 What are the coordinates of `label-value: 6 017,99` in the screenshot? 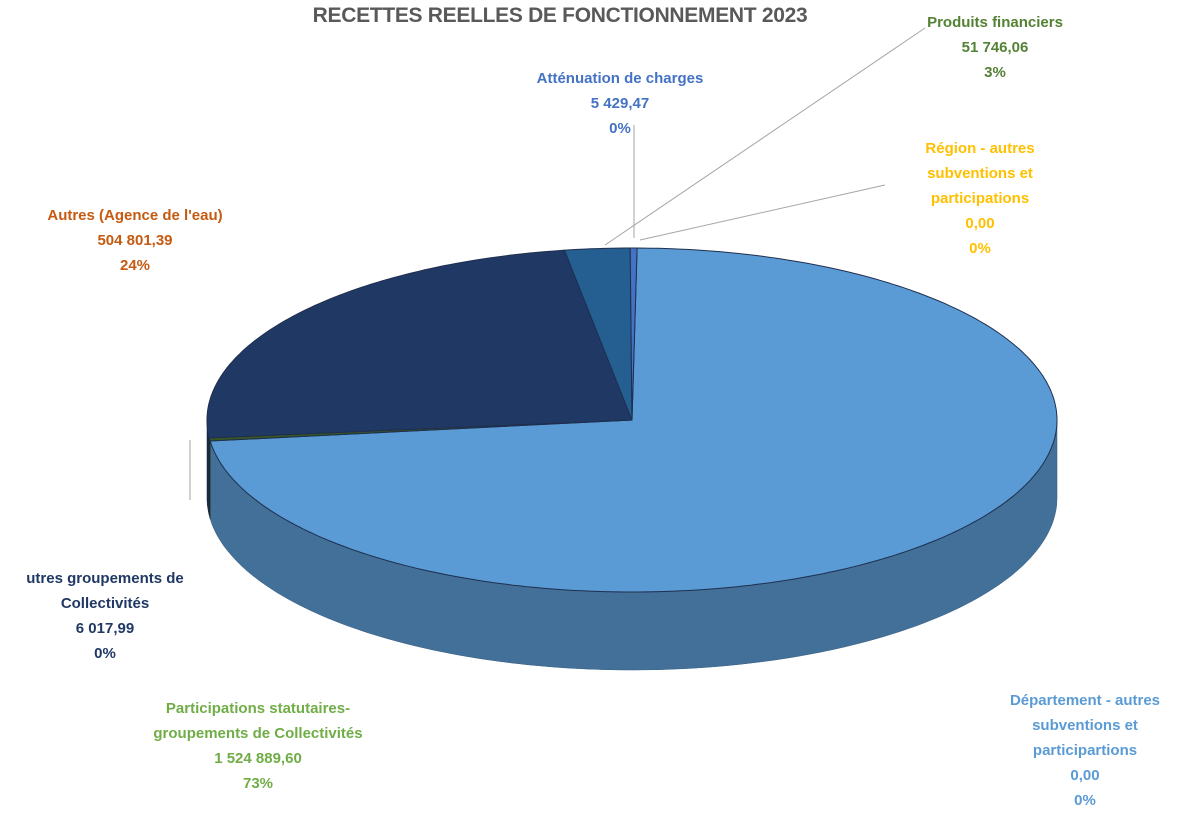 It's located at (105, 628).